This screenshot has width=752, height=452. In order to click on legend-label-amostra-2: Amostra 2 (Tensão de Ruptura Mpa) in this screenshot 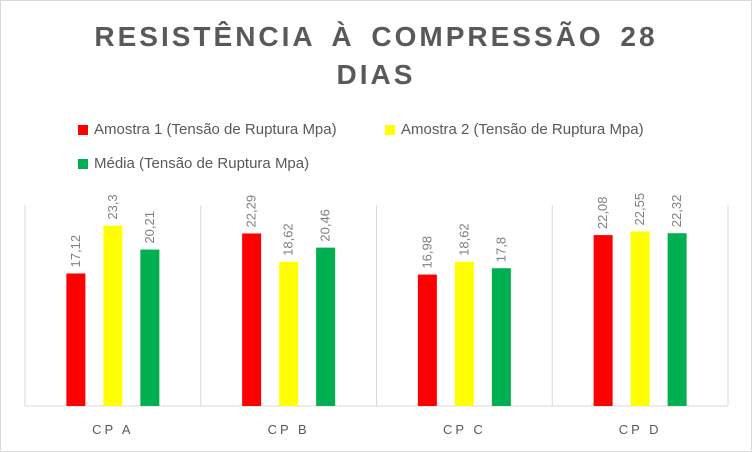, I will do `click(522, 129)`.